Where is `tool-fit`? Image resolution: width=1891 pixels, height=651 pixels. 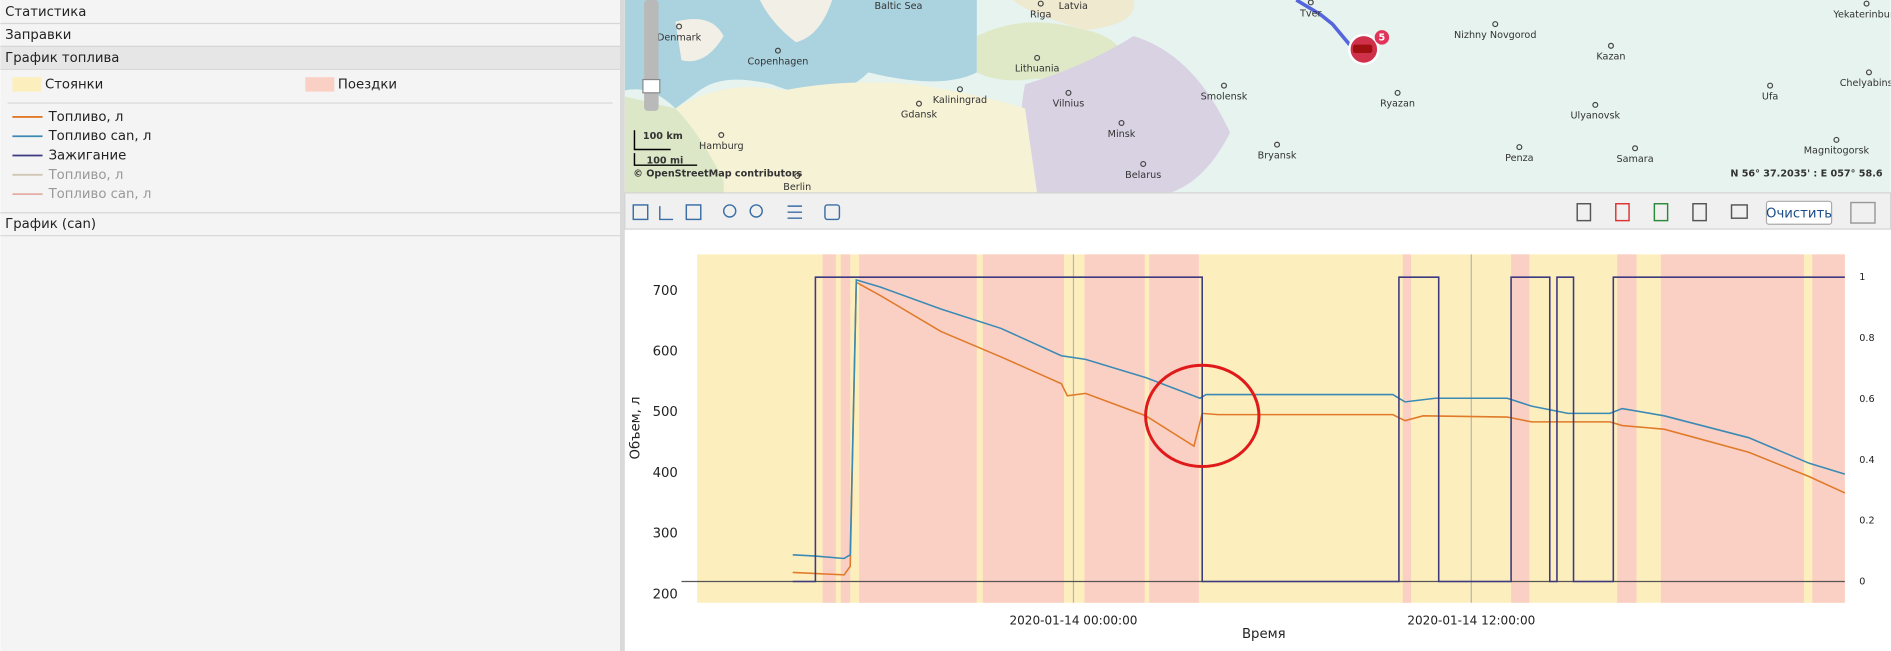 tool-fit is located at coordinates (693, 212).